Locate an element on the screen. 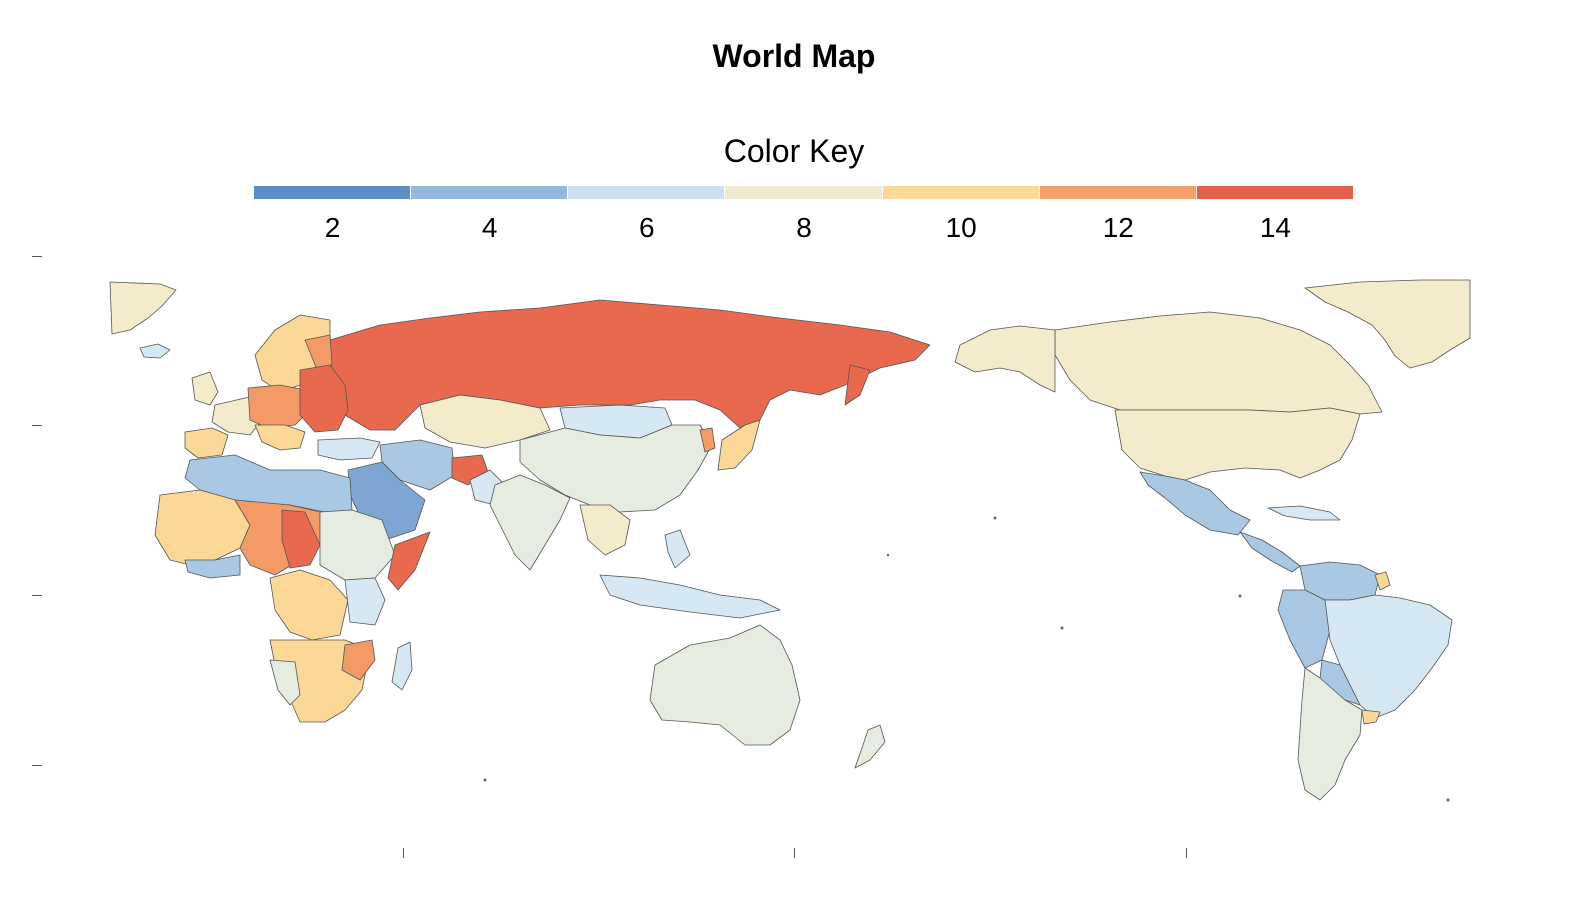 This screenshot has height=900, width=1588. region-sudan is located at coordinates (357, 545).